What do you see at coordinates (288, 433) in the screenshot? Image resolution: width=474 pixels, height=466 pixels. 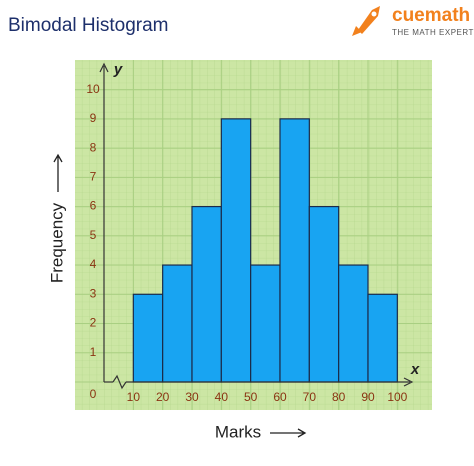 I see `x-label-arrow` at bounding box center [288, 433].